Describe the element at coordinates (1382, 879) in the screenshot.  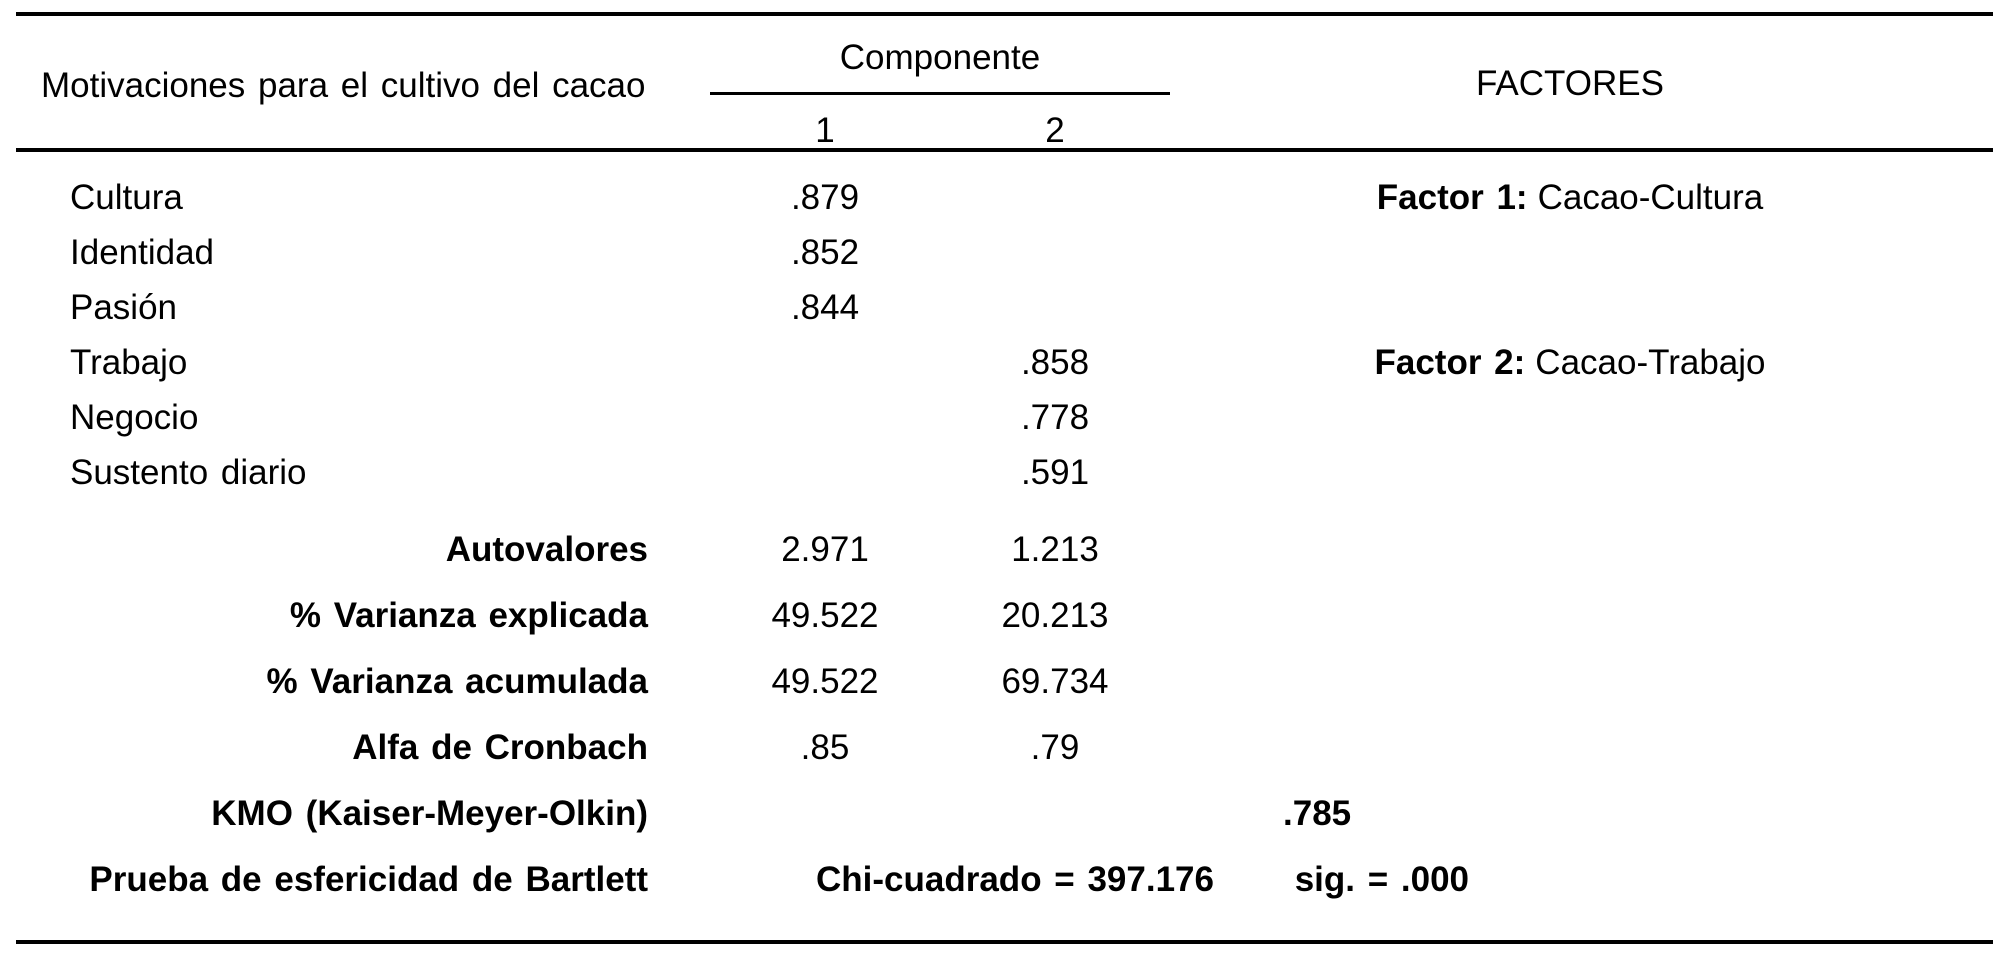
I see `significance-value: sig. = .000` at that location.